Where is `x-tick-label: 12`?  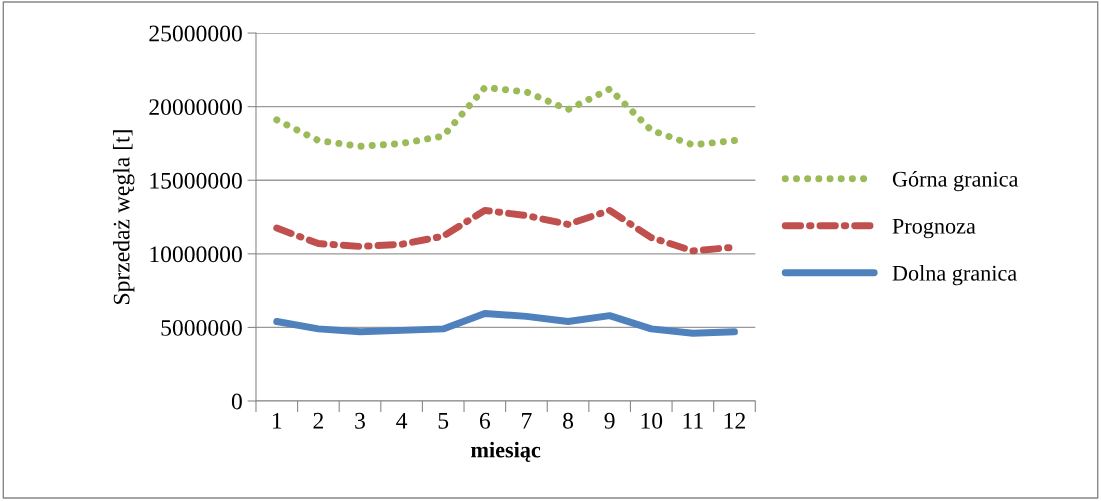
x-tick-label: 12 is located at coordinates (734, 420).